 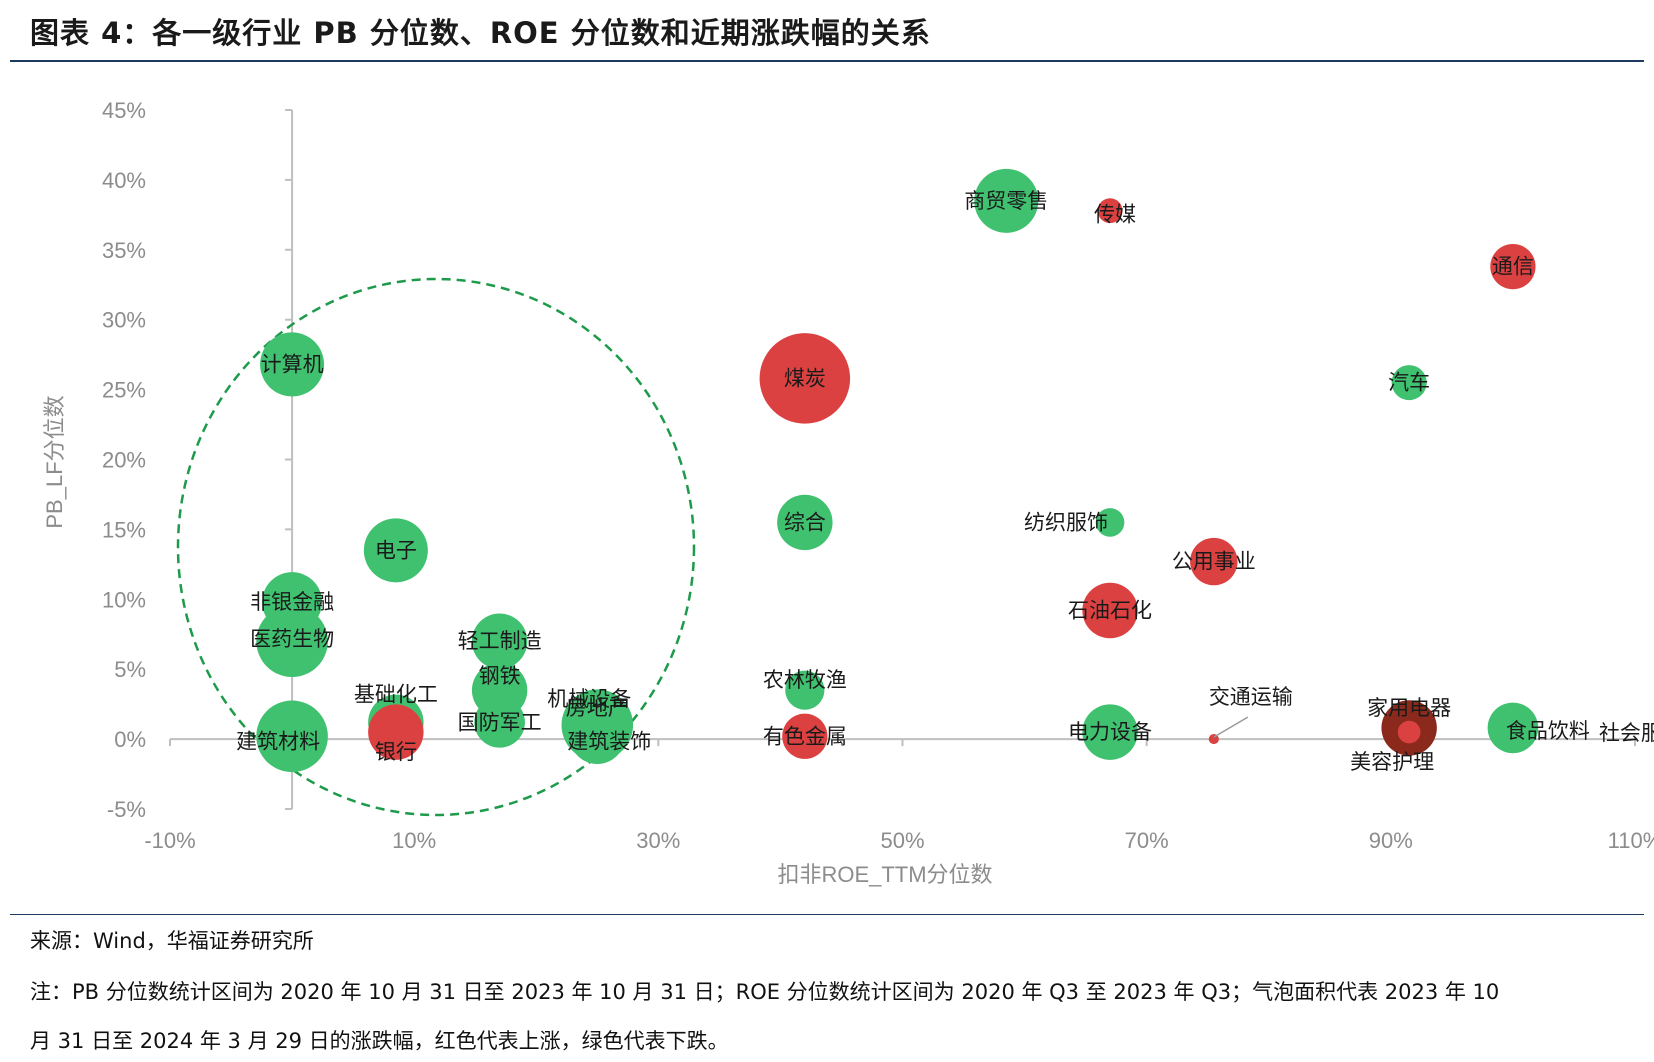 I want to click on bubble-label: 公用事业, so click(x=1214, y=562).